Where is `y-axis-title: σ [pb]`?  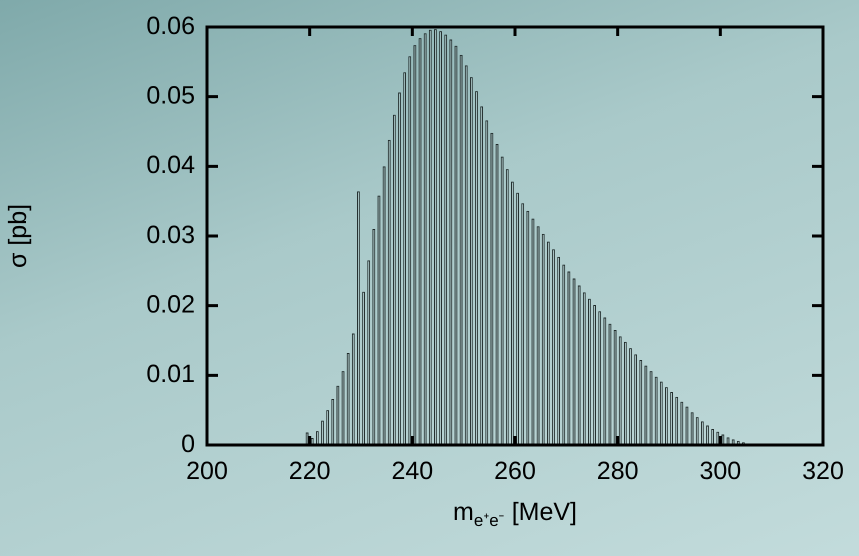 y-axis-title: σ [pb] is located at coordinates (18, 236).